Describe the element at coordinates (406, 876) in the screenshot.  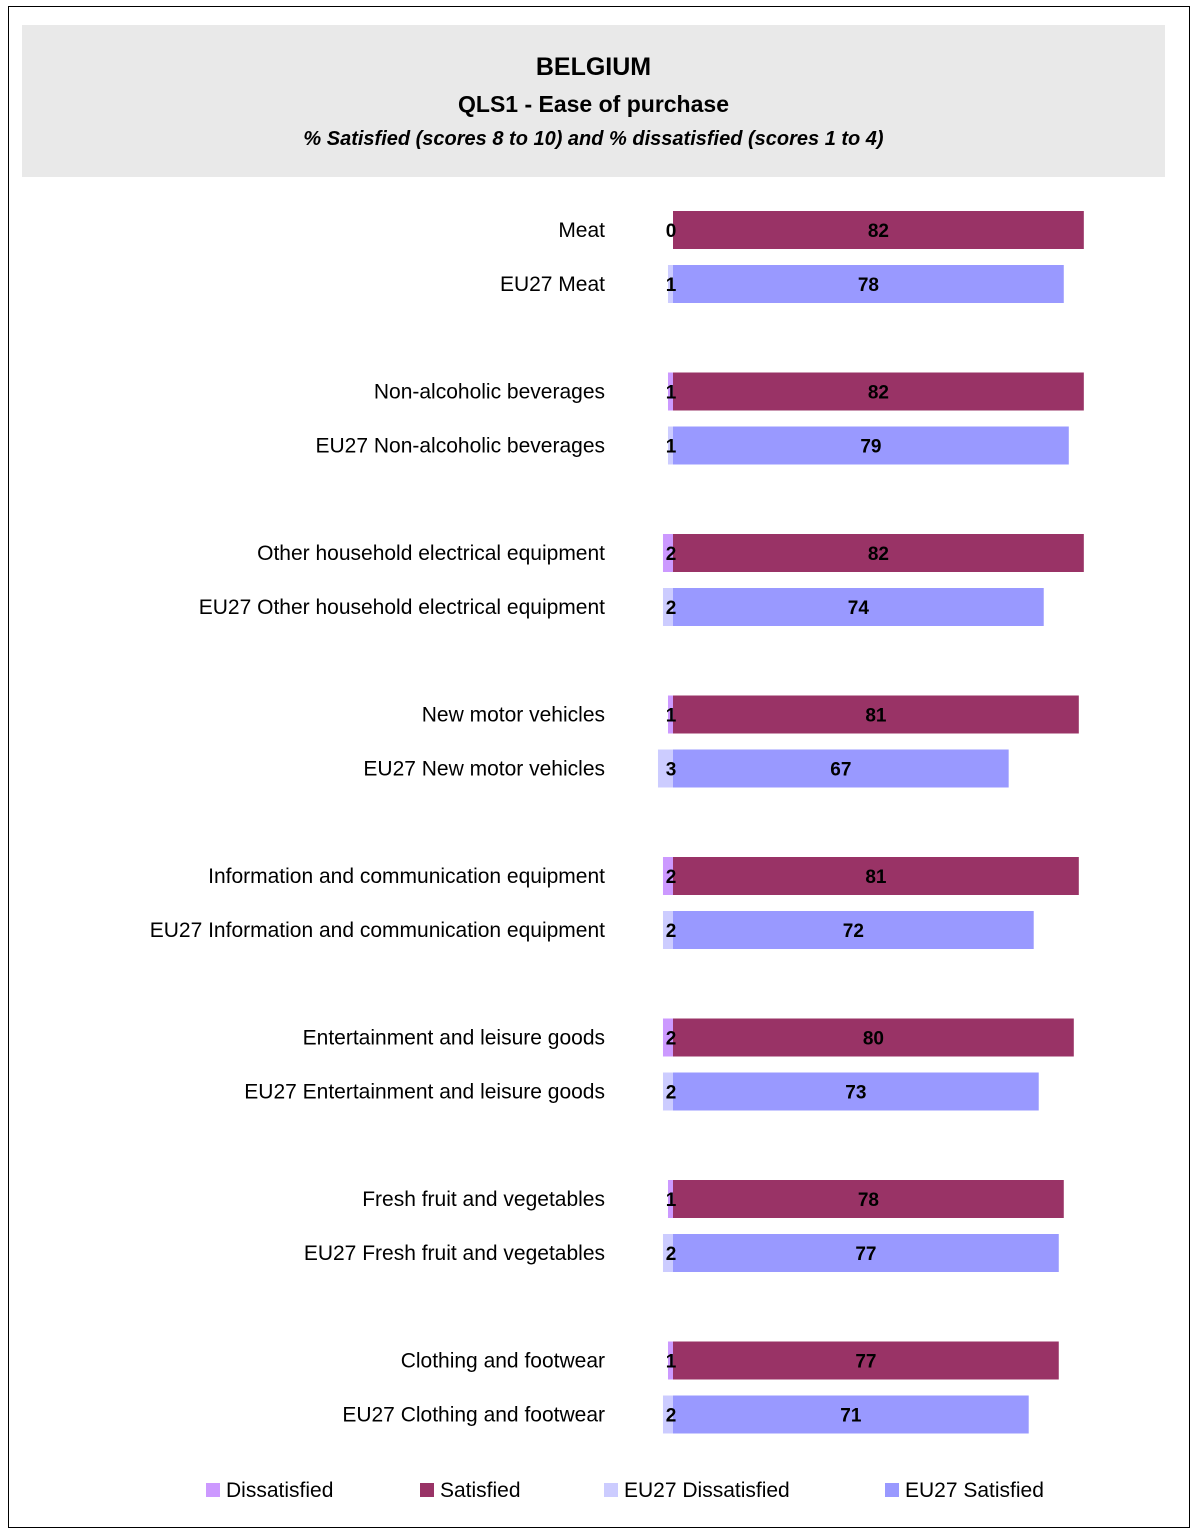
I see `category-label: Information and communication equipment` at that location.